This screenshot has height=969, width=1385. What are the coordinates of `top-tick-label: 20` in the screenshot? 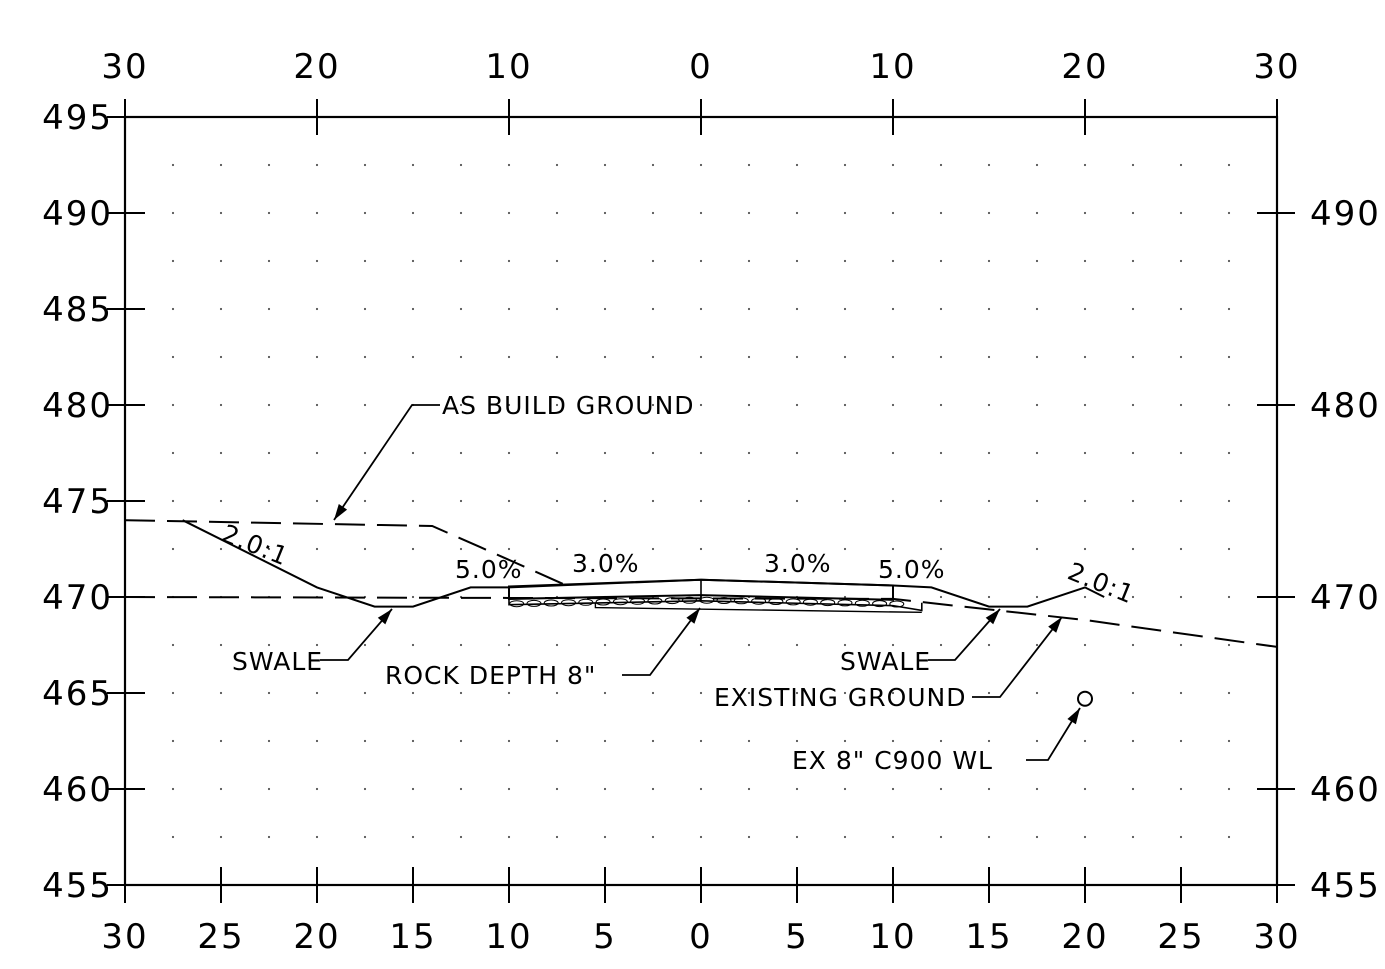 It's located at (1084, 67).